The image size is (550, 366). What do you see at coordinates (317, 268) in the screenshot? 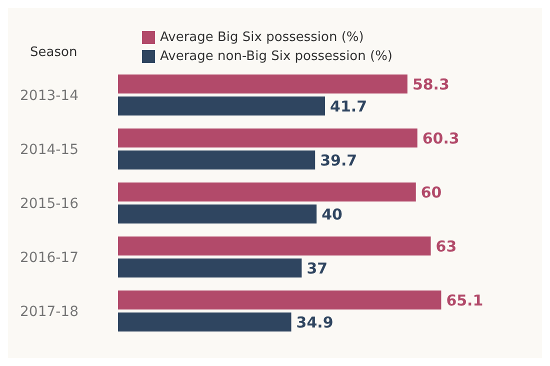
I see `data-label: 37` at bounding box center [317, 268].